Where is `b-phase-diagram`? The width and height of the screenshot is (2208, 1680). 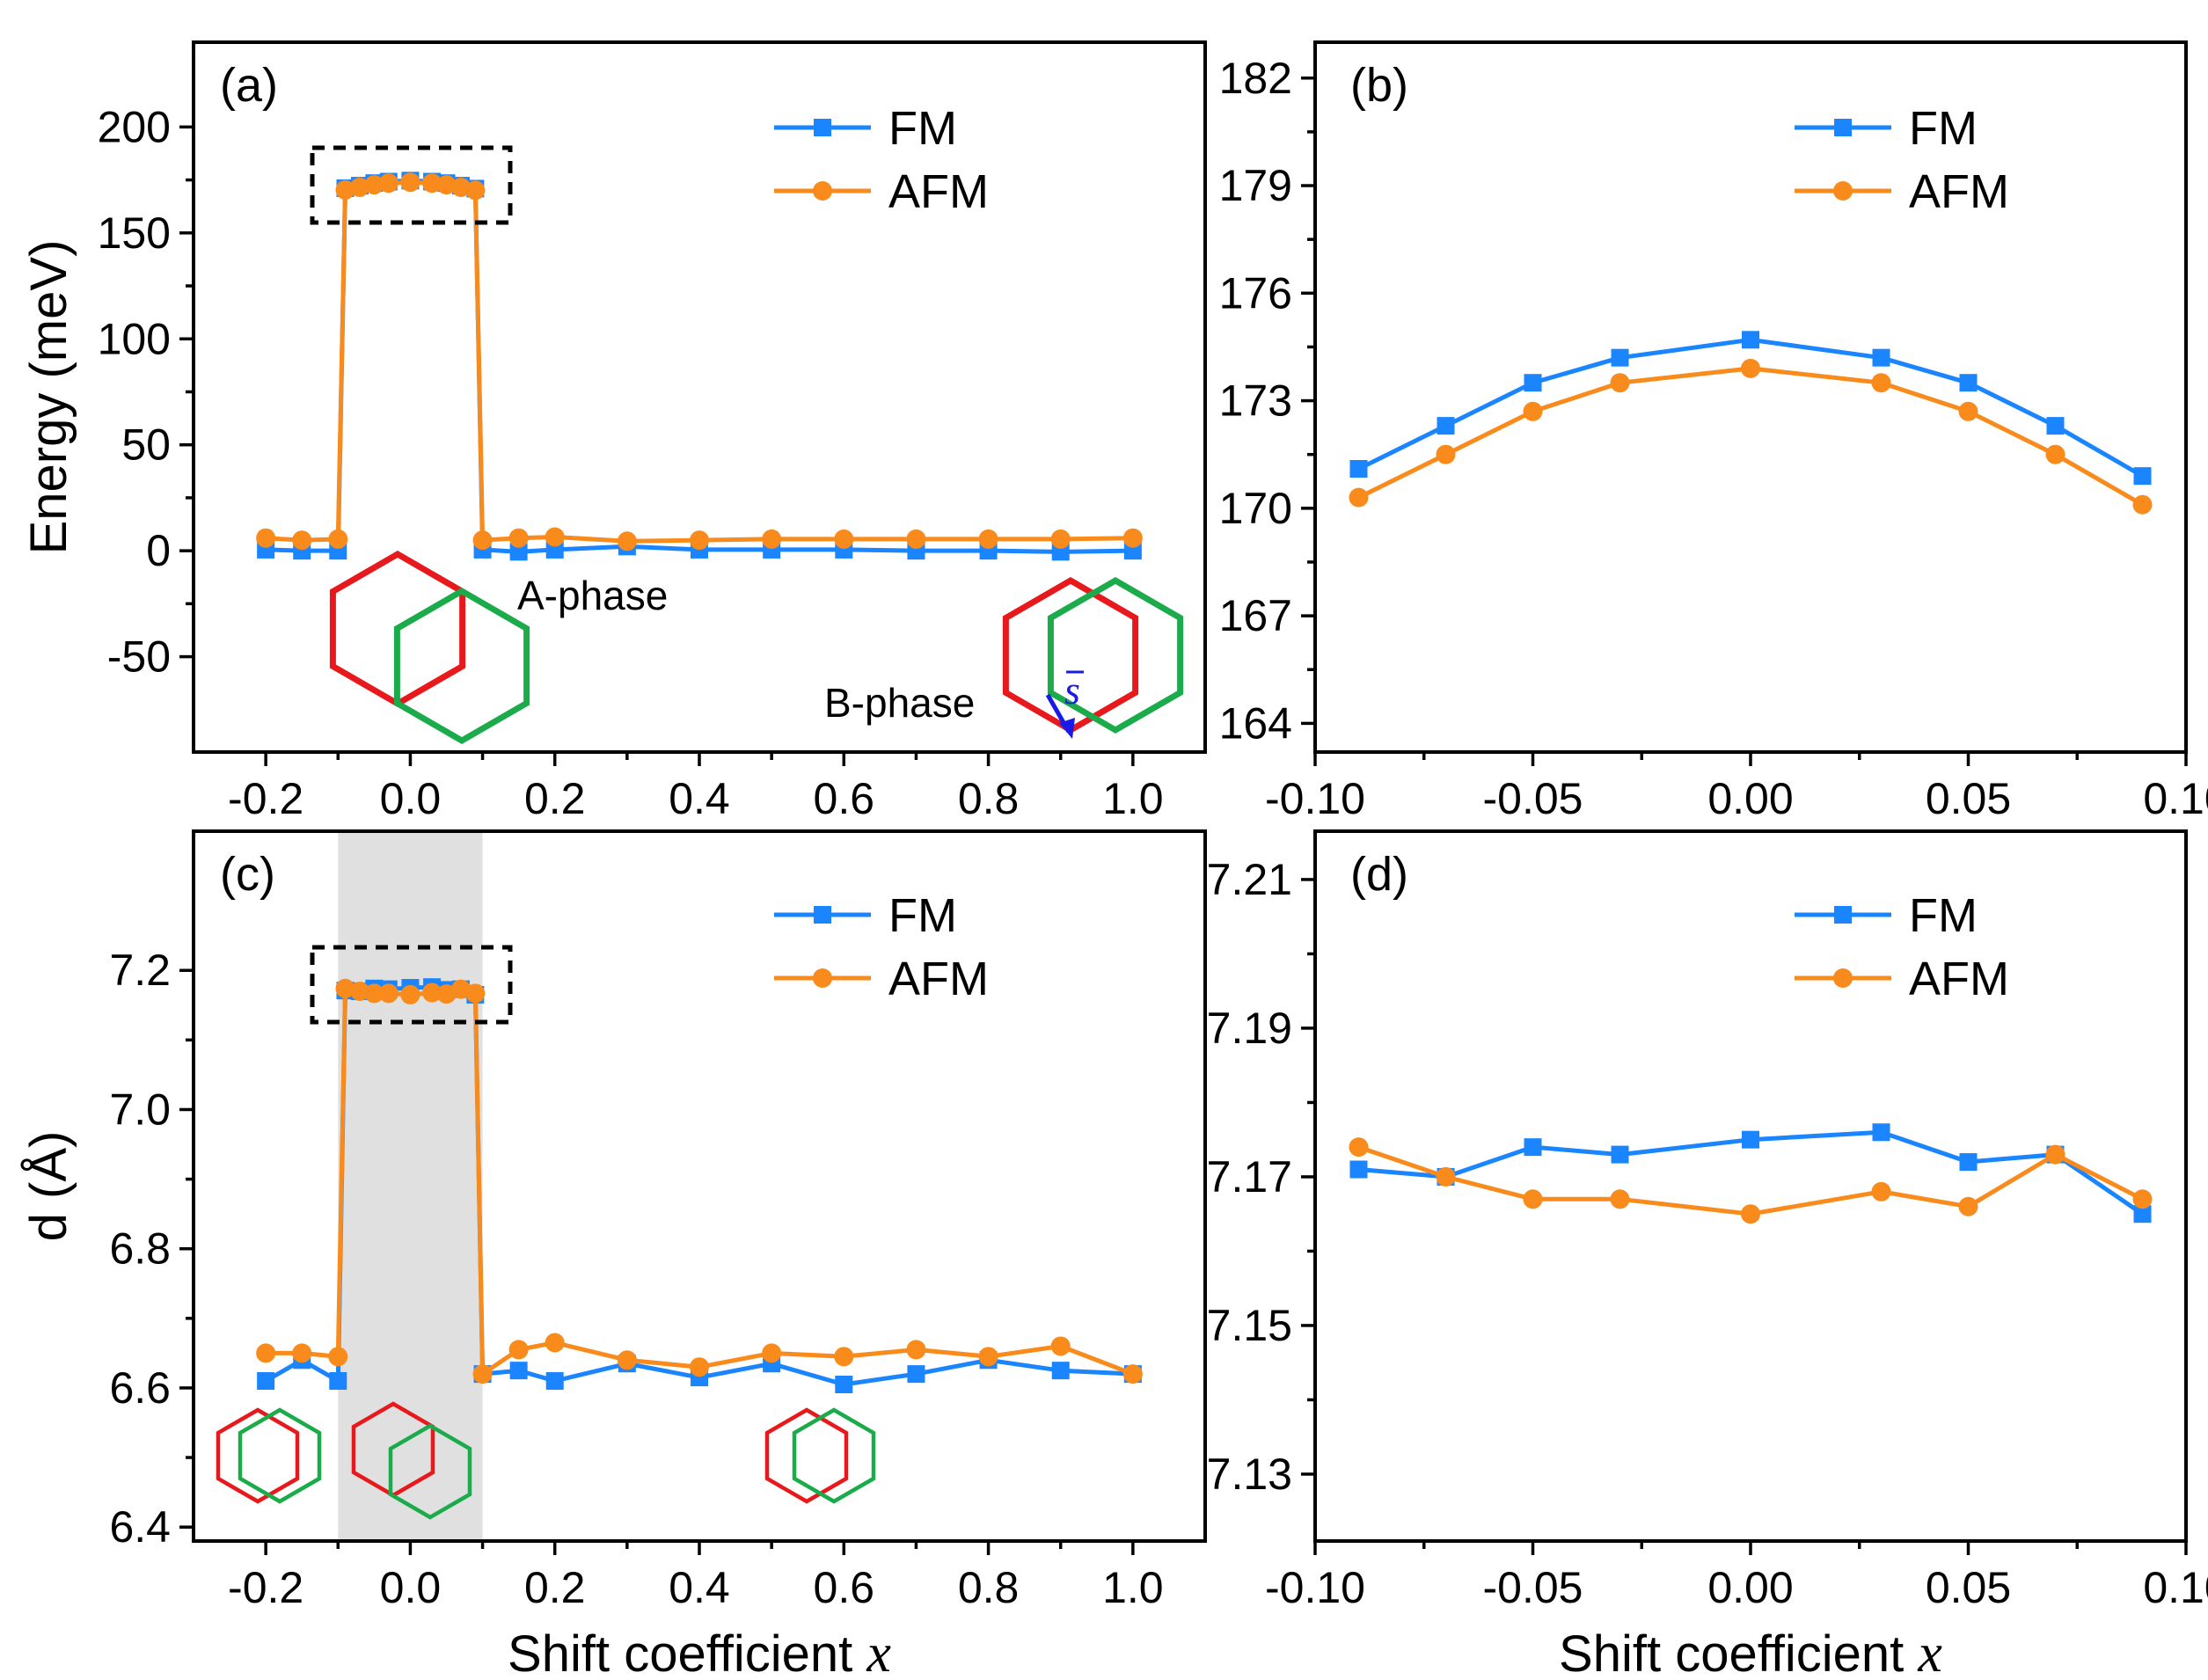 b-phase-diagram is located at coordinates (1093, 655).